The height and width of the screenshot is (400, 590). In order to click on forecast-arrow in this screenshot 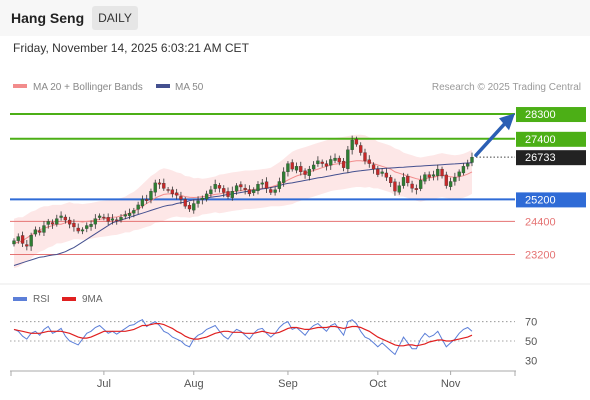, I will do `click(494, 135)`.